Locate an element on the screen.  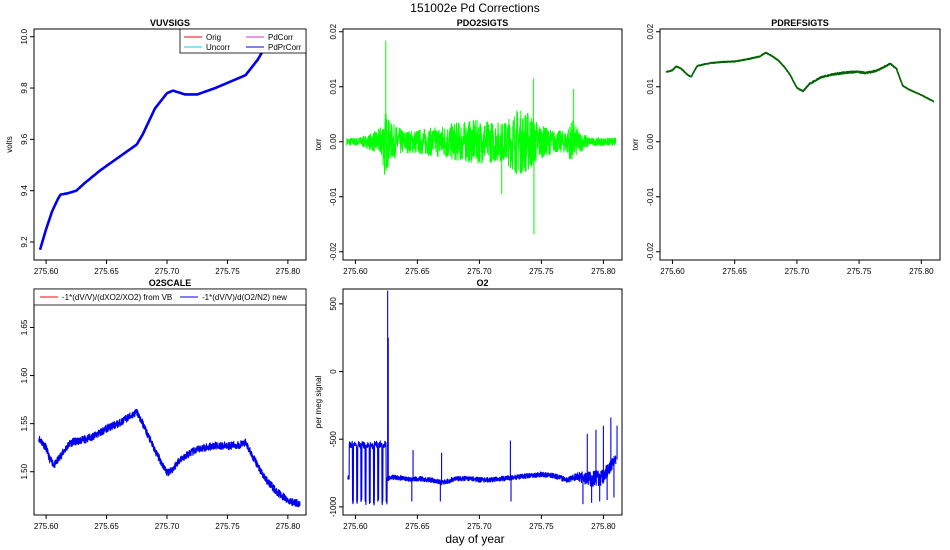
series-line-pdo2sigts is located at coordinates (481, 142).